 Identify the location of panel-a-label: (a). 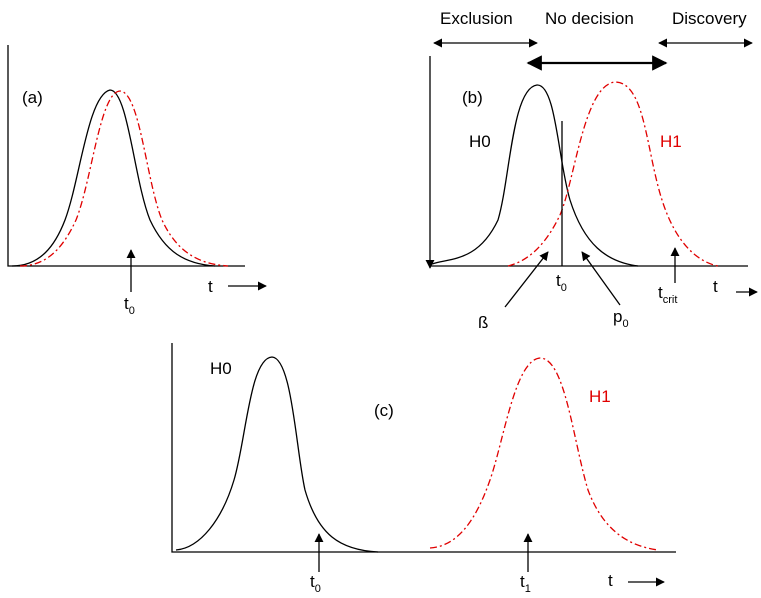
(32, 97).